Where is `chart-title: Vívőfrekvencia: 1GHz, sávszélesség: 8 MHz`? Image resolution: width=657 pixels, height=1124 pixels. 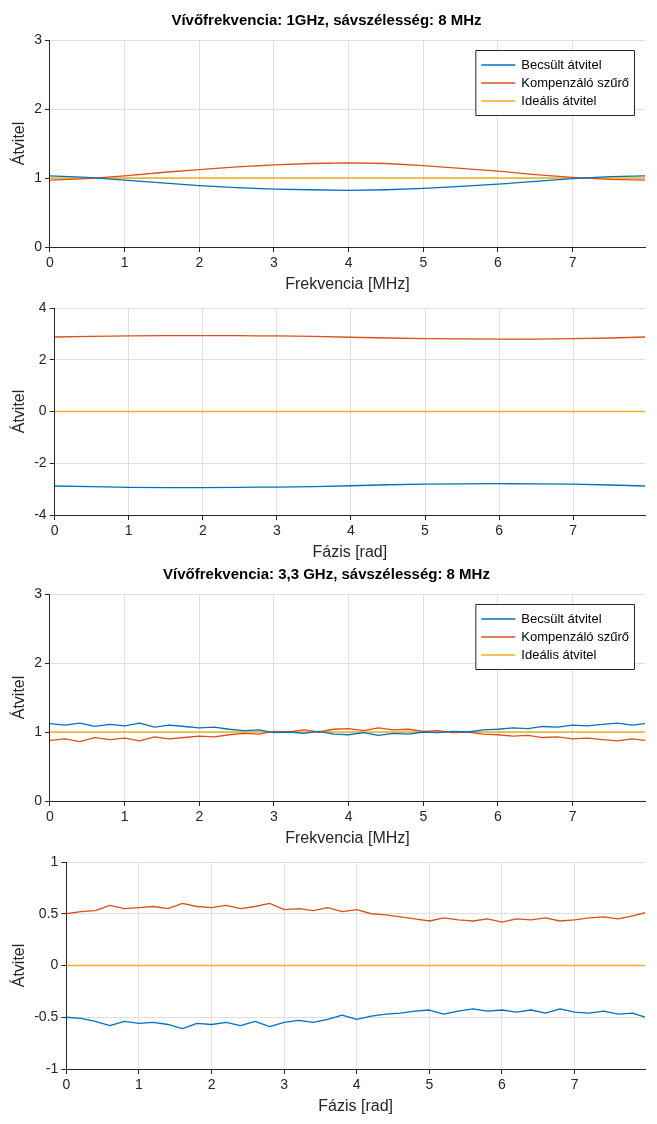 chart-title: Vívőfrekvencia: 1GHz, sávszélesség: 8 MHz is located at coordinates (326, 20).